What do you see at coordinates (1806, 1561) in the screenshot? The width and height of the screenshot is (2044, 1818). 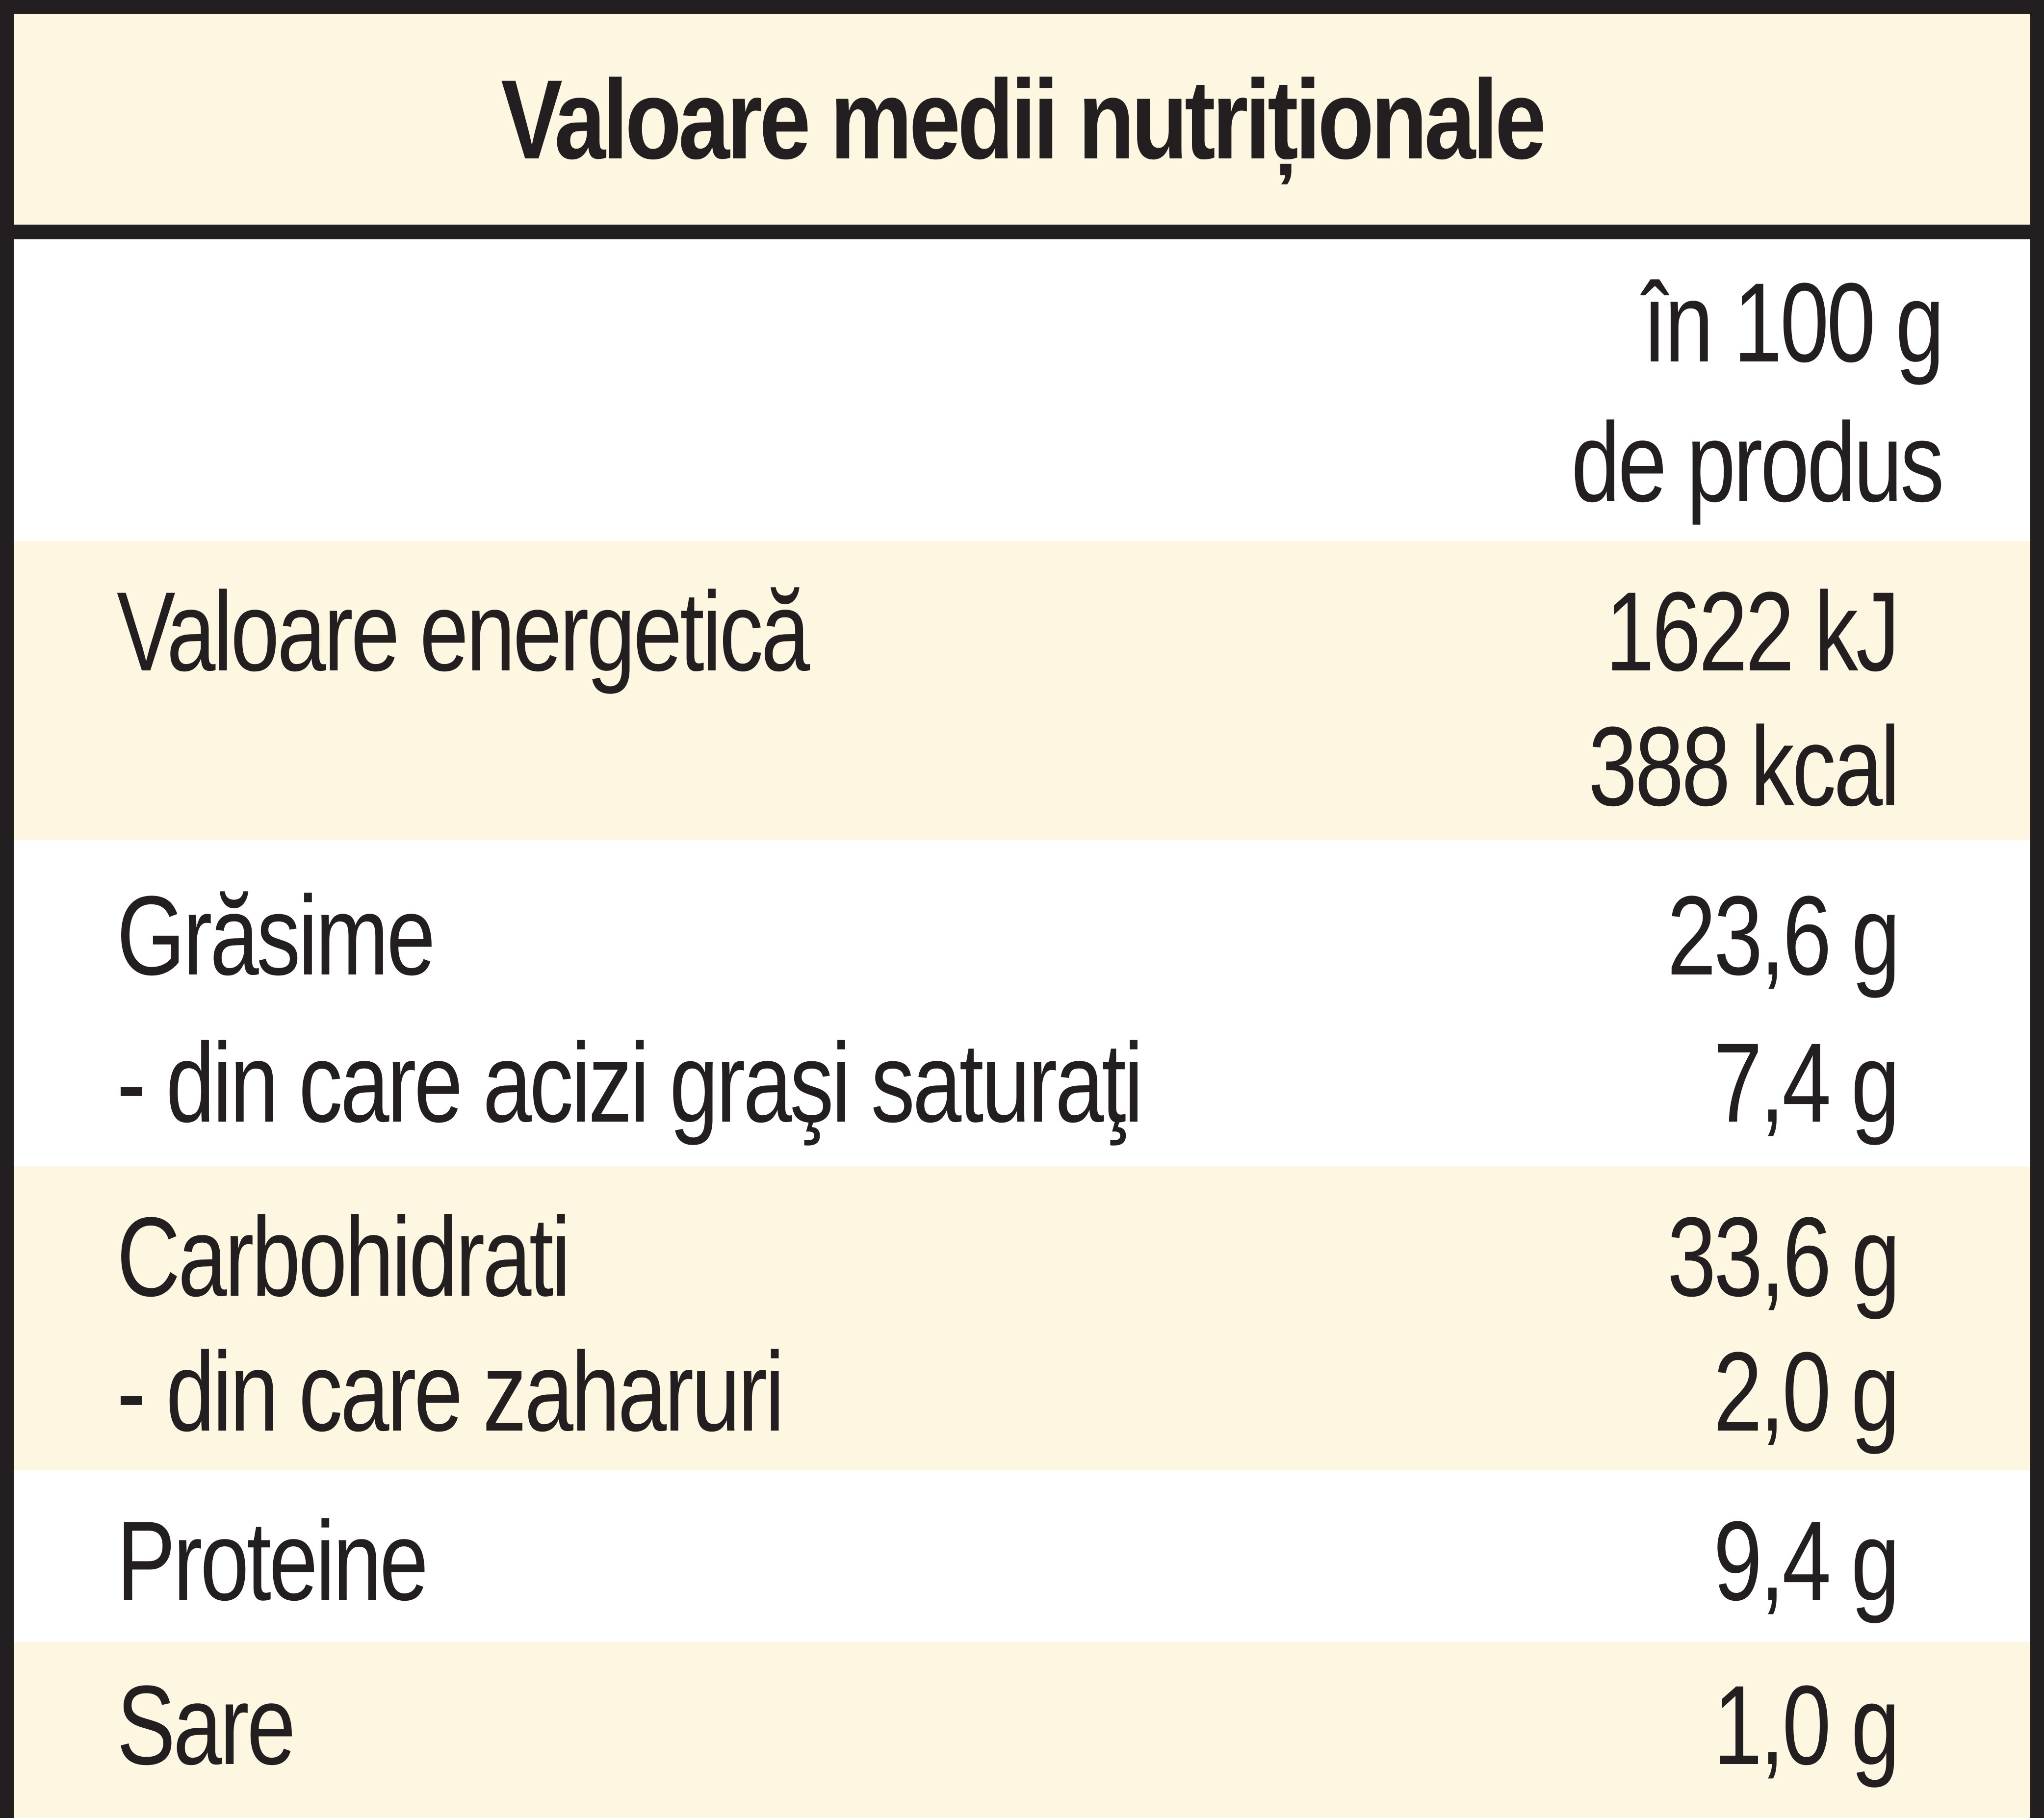 I see `row-value: 9,4 g` at bounding box center [1806, 1561].